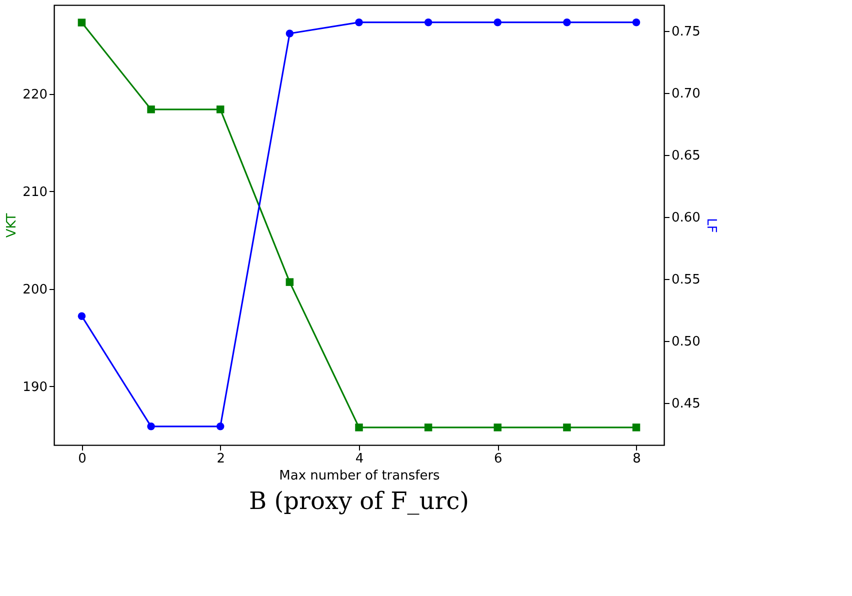  What do you see at coordinates (35, 192) in the screenshot?
I see `y-tick-label: 210` at bounding box center [35, 192].